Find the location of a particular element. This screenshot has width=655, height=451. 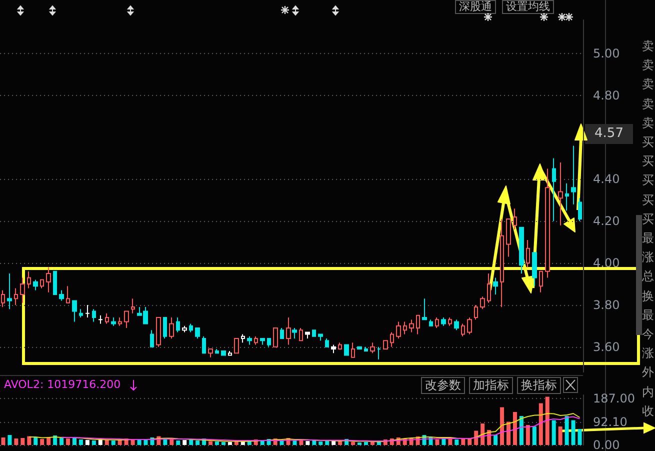

text: 总 is located at coordinates (648, 276).